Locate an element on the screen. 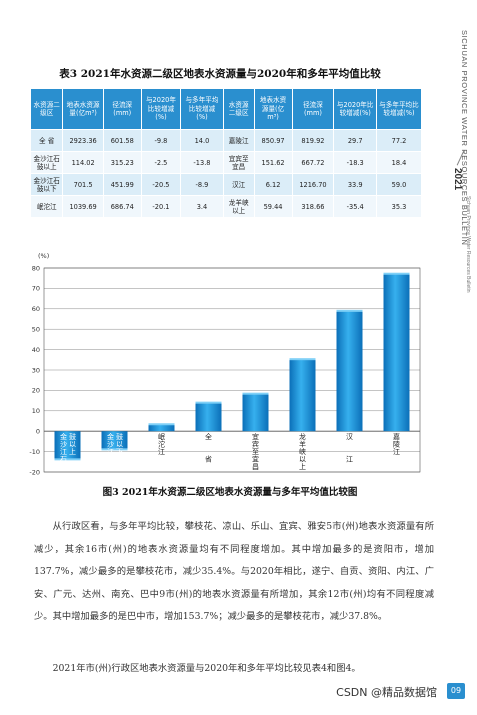 The height and width of the screenshot is (715, 477). table-cell: -18.3 is located at coordinates (355, 162).